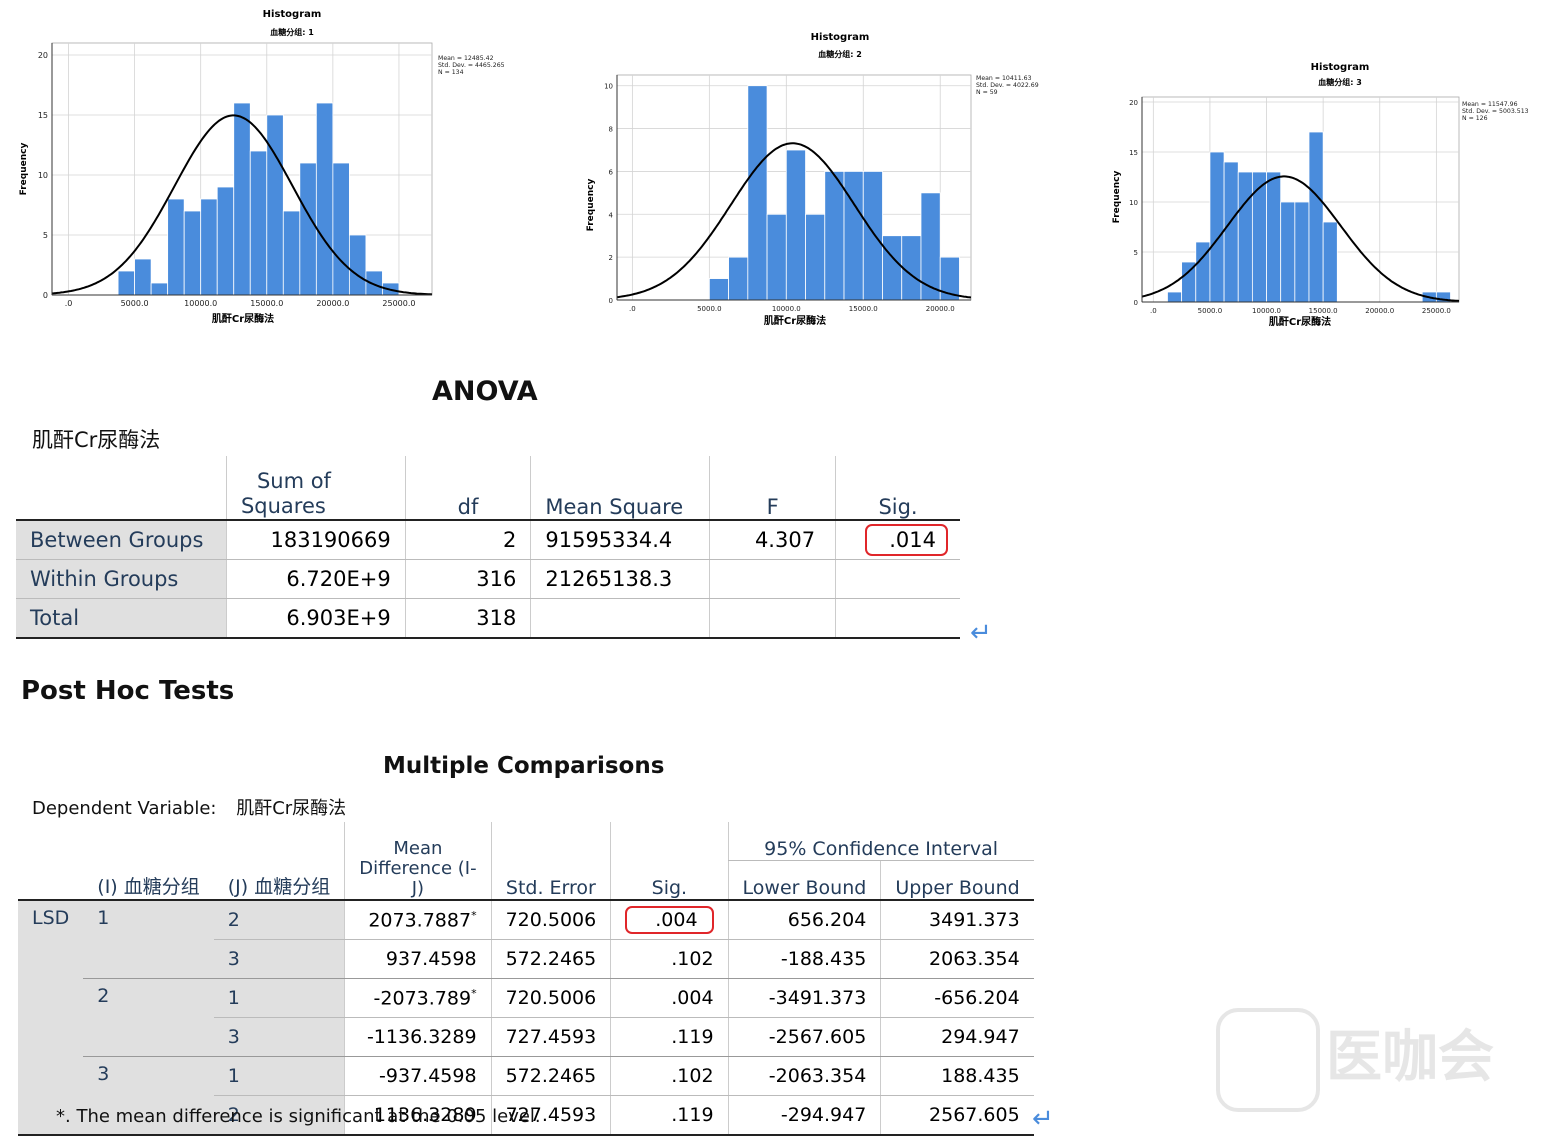 The width and height of the screenshot is (1546, 1138). I want to click on stats-legend-line: Mean = 11547.96, so click(1490, 104).